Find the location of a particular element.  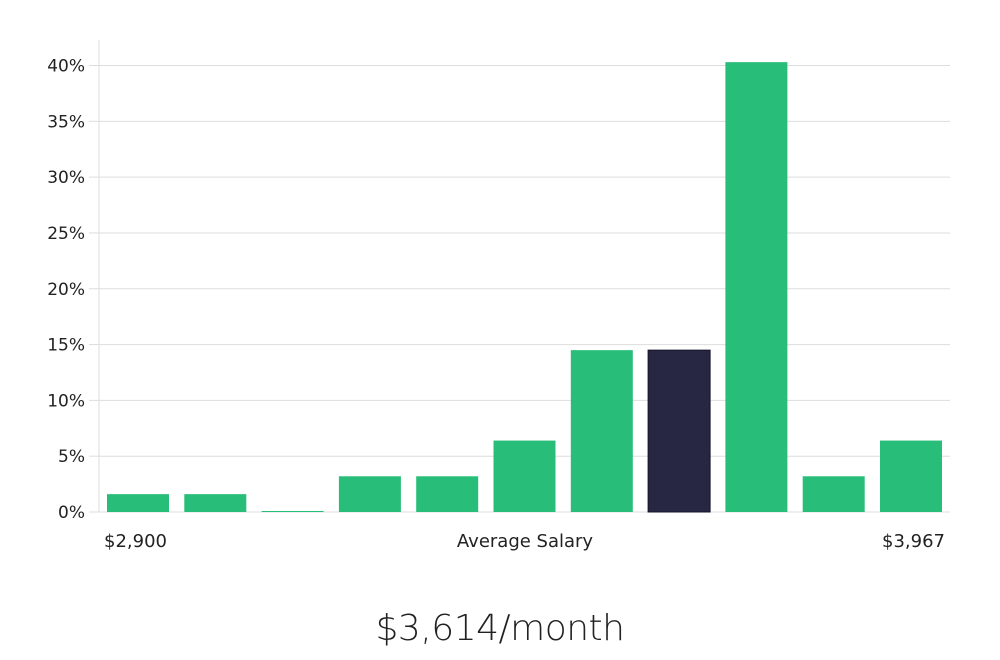

y-tick-label: 10% is located at coordinates (66, 401).